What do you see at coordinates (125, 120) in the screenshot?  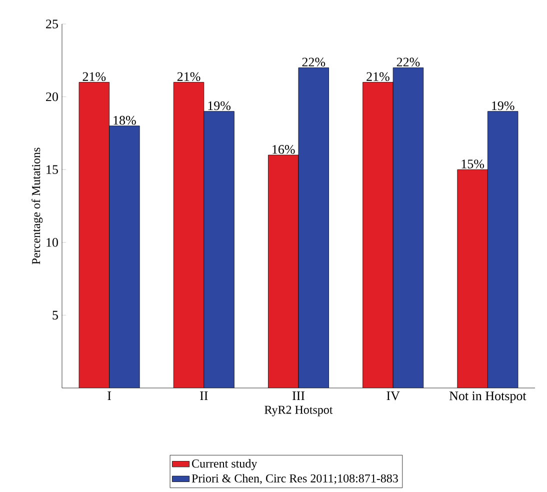 I see `data-label: 18%` at bounding box center [125, 120].